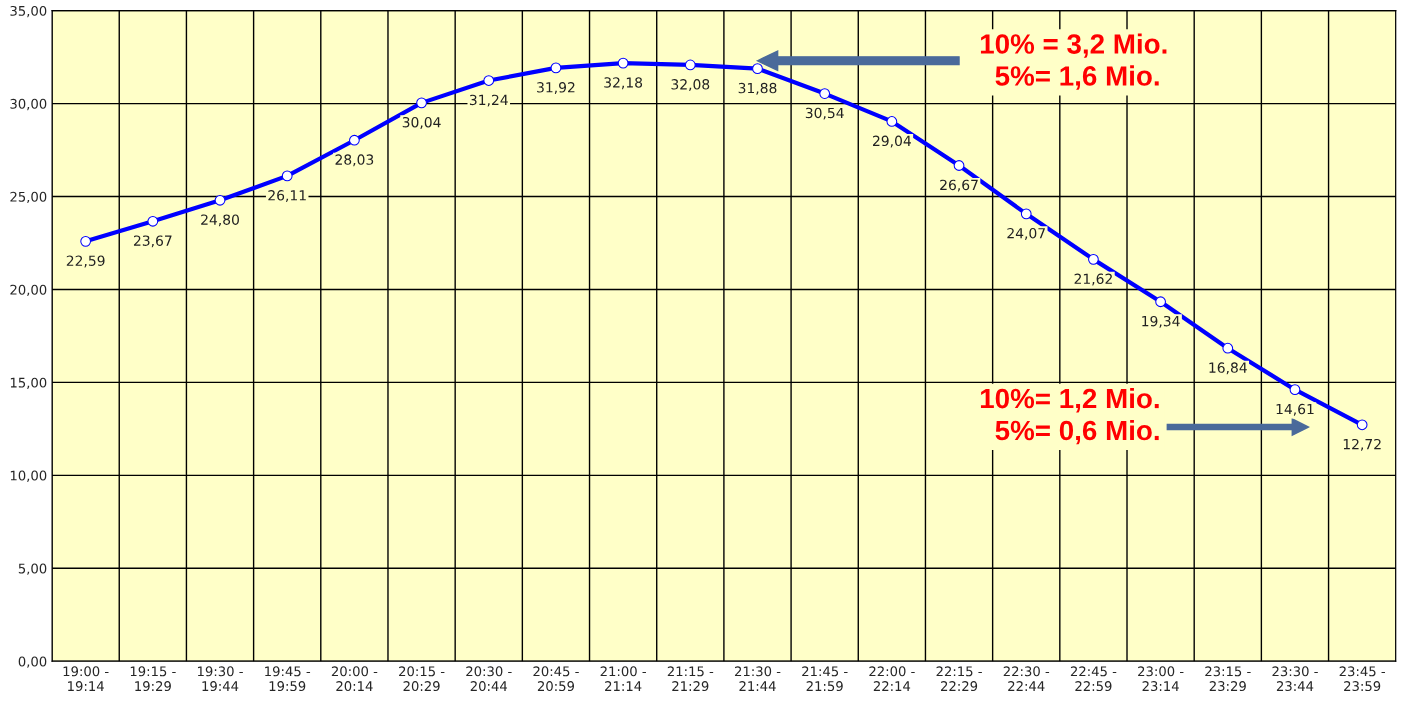 This screenshot has height=711, width=1407. Describe the element at coordinates (1093, 279) in the screenshot. I see `data-label: 21,62` at that location.